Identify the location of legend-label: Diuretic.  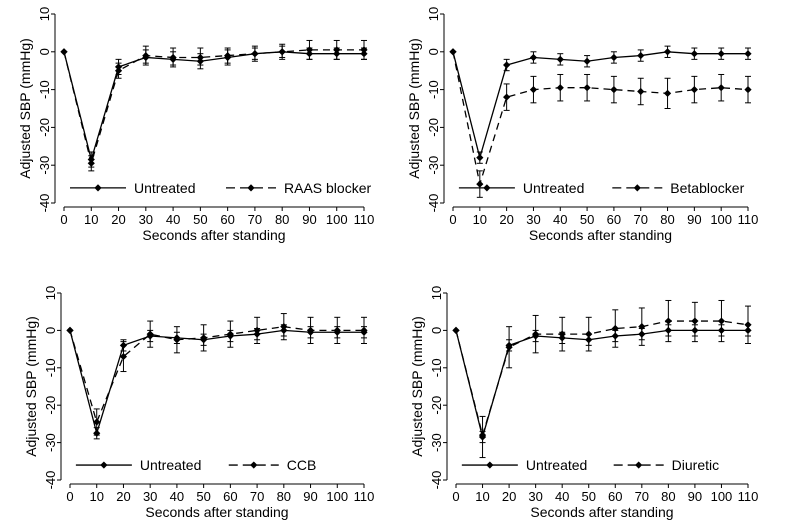
(695, 465).